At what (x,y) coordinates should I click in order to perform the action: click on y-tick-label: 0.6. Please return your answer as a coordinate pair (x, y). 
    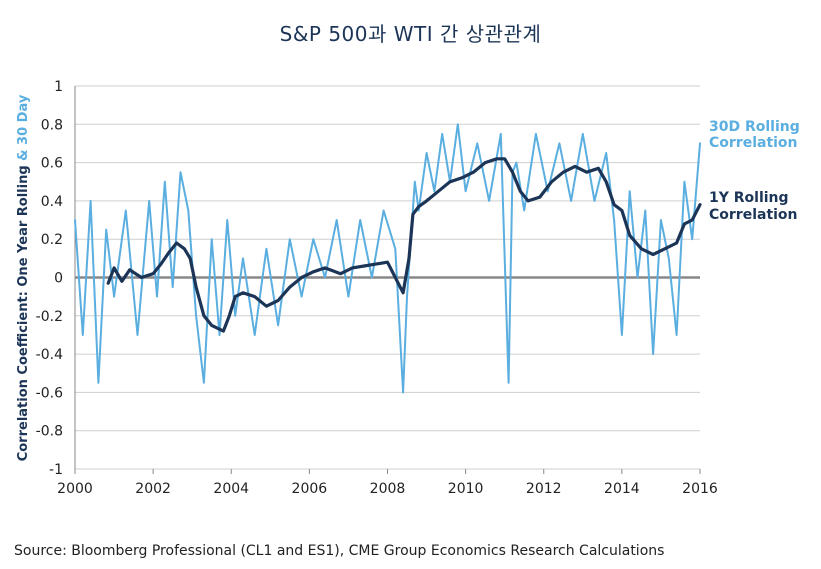
    Looking at the image, I should click on (52, 164).